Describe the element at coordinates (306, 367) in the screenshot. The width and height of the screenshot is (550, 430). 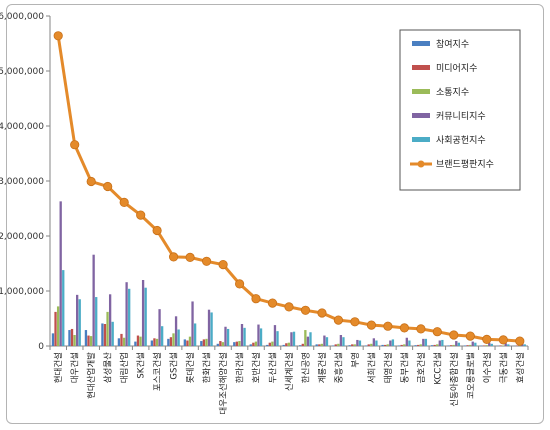
I see `x-tick-label: 한신공영` at that location.